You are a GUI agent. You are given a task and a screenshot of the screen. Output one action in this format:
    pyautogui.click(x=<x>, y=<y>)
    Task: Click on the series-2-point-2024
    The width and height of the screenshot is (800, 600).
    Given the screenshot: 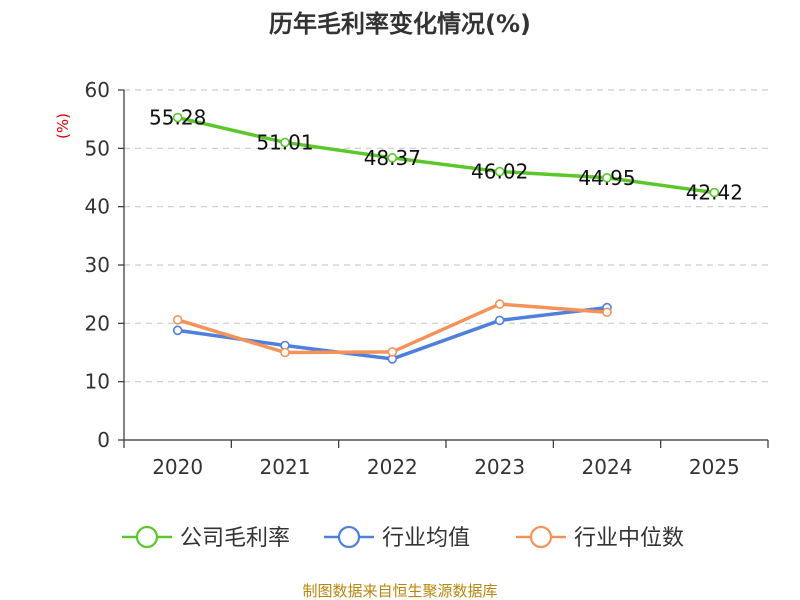 What is the action you would take?
    pyautogui.click(x=607, y=312)
    